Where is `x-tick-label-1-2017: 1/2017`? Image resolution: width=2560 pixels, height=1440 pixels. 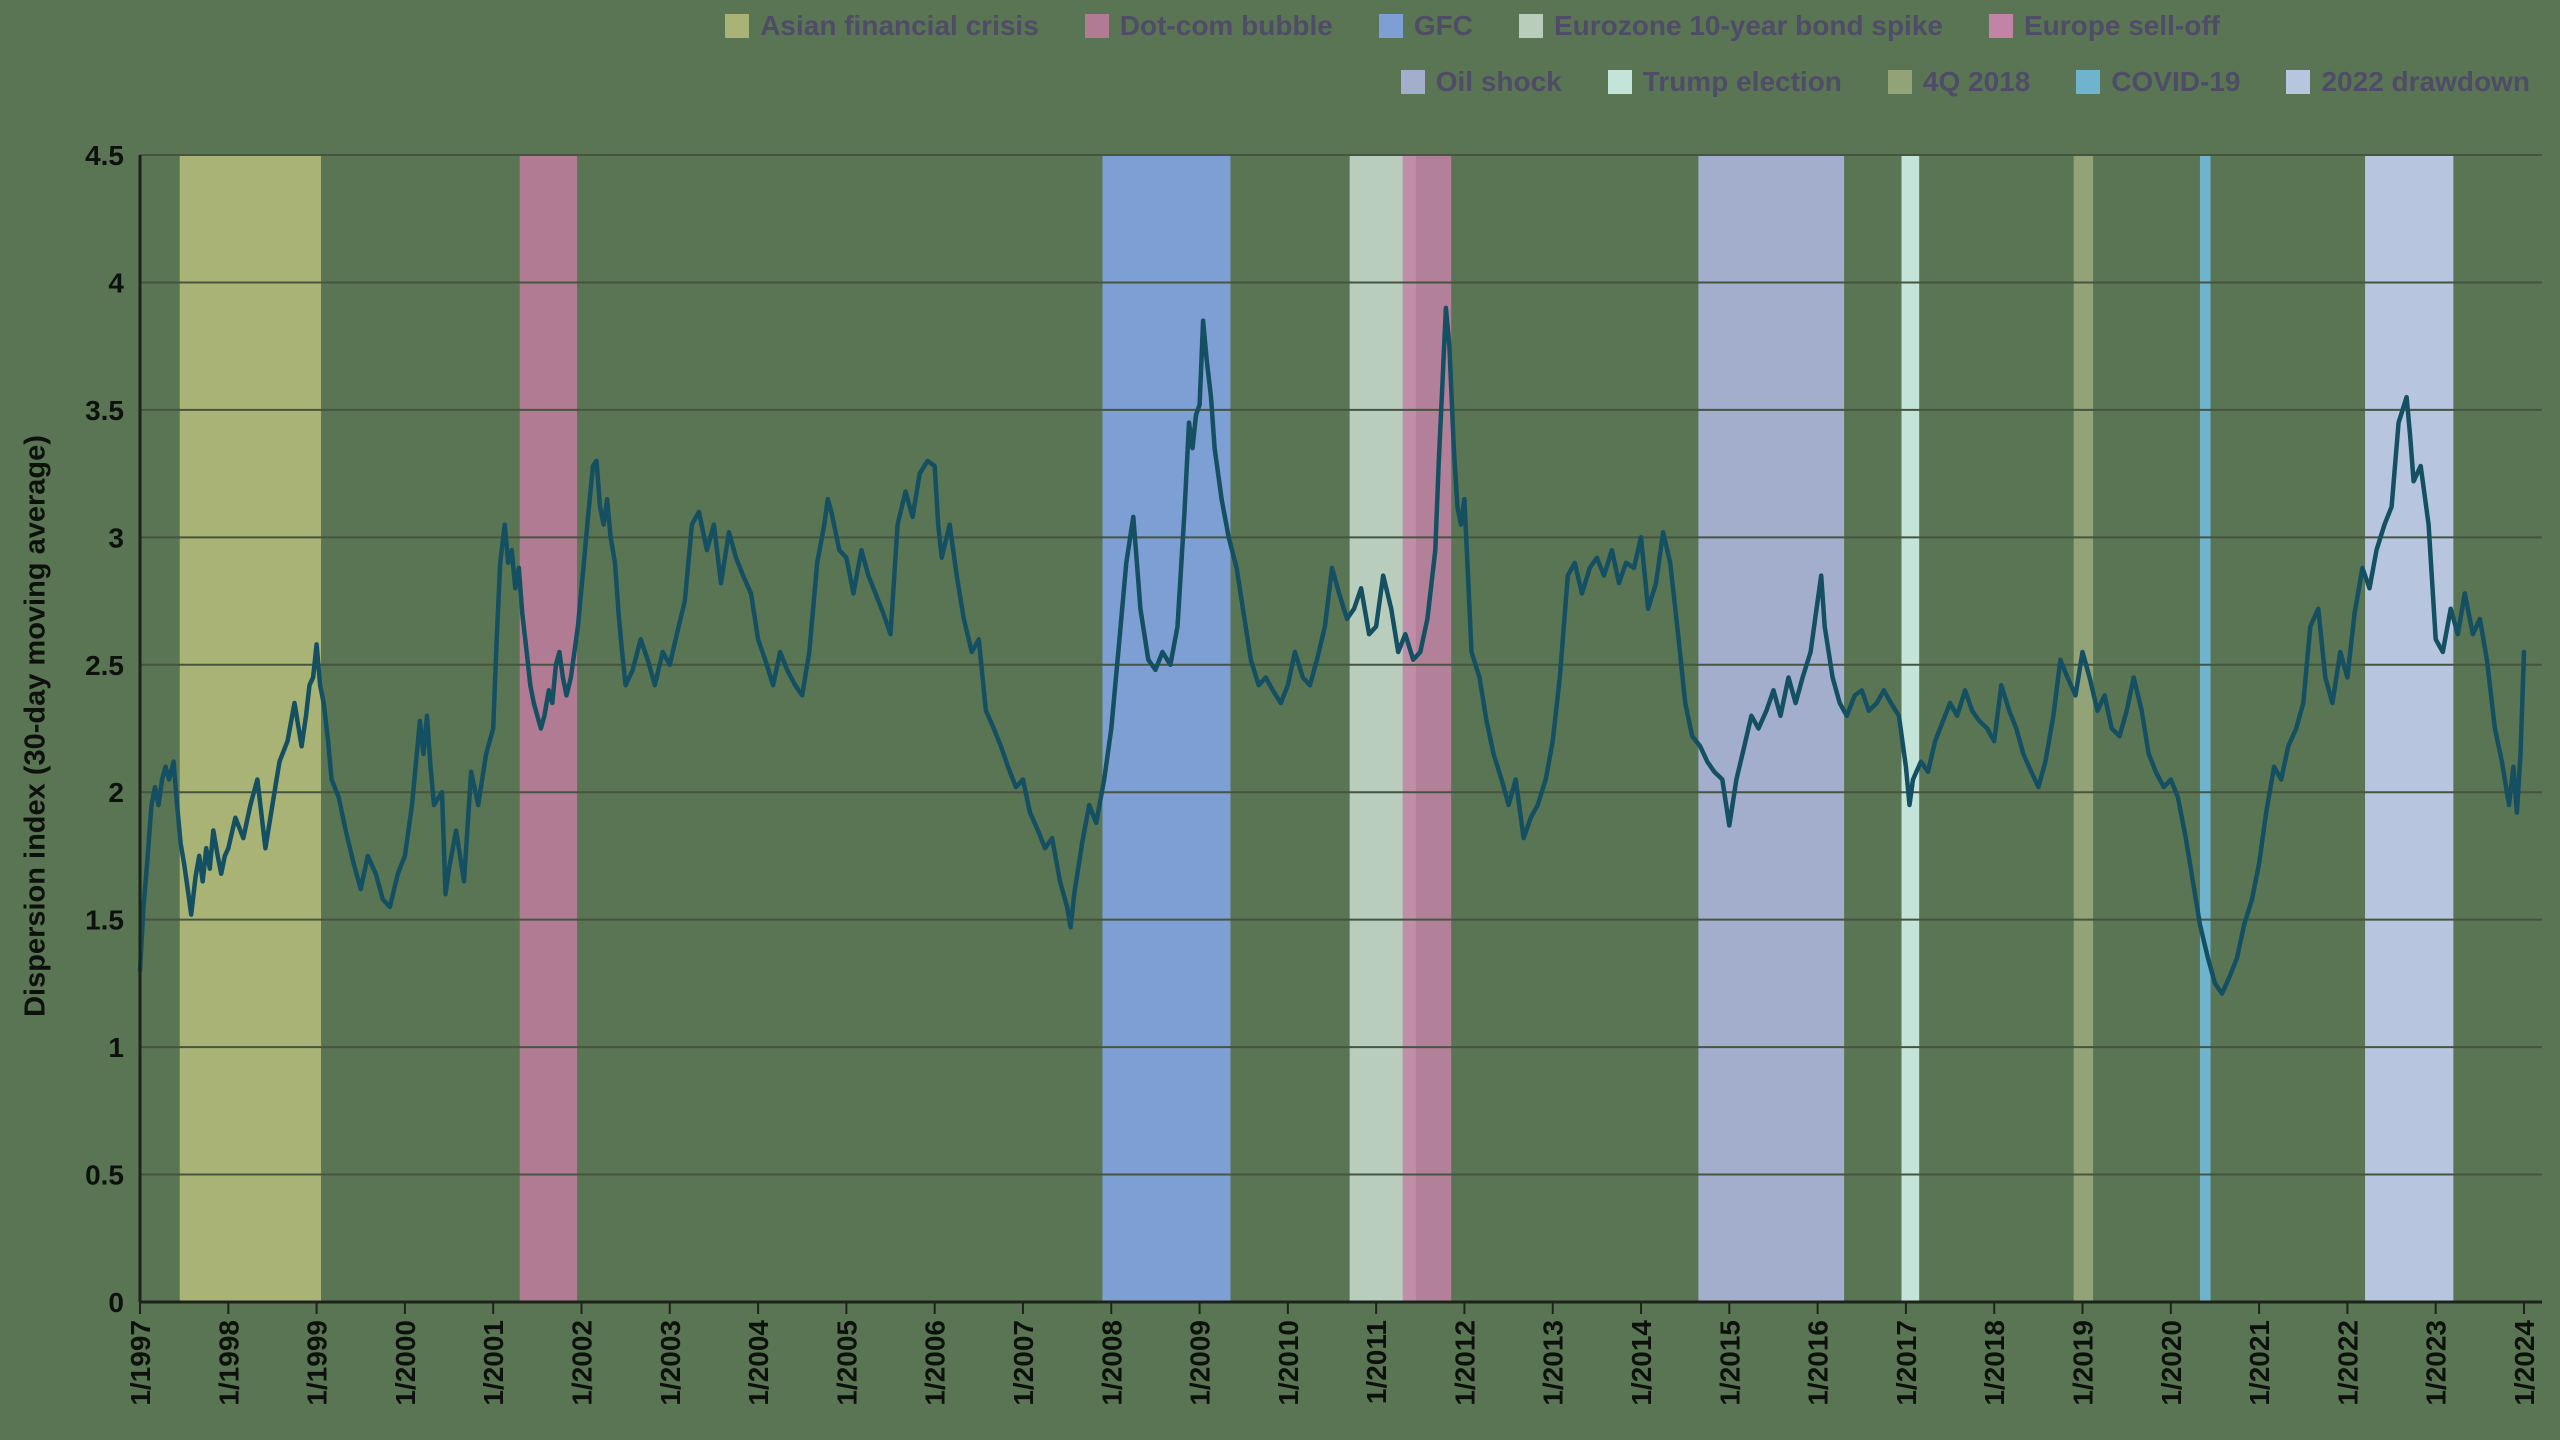
x-tick-label-1-2017: 1/2017 is located at coordinates (1906, 1363).